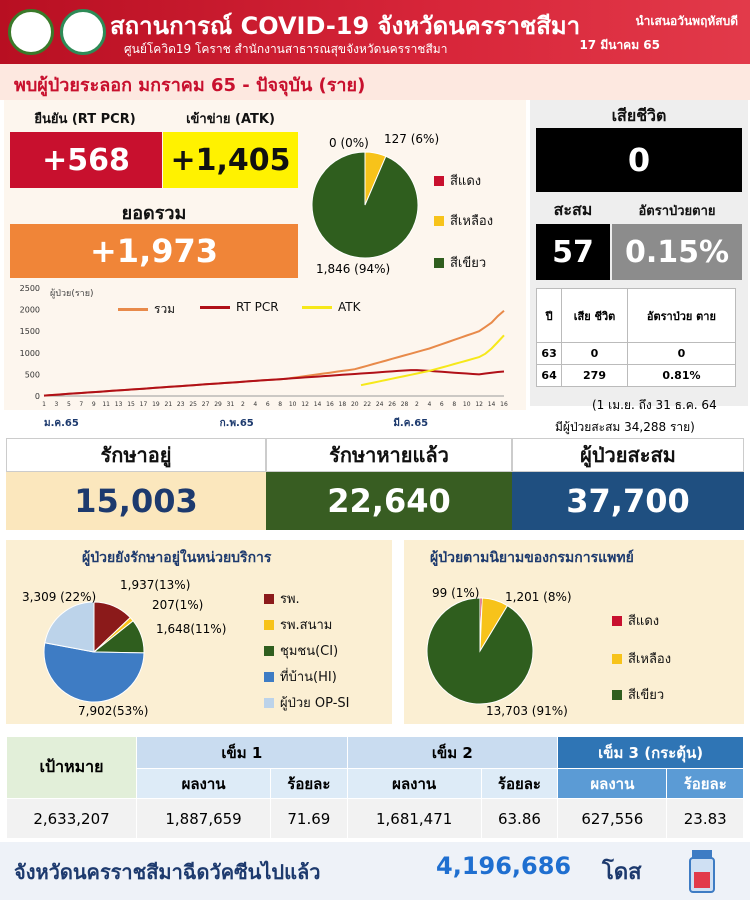 The width and height of the screenshot is (750, 900). Describe the element at coordinates (230, 160) in the screenshot. I see `atk-value: +1,405` at that location.